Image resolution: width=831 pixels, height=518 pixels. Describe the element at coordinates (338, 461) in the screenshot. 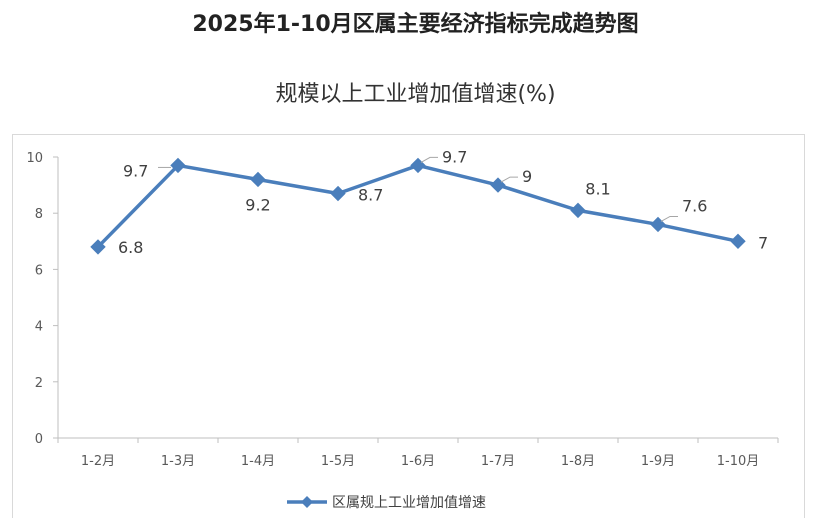

I see `x-tick-label: 1-5月` at that location.